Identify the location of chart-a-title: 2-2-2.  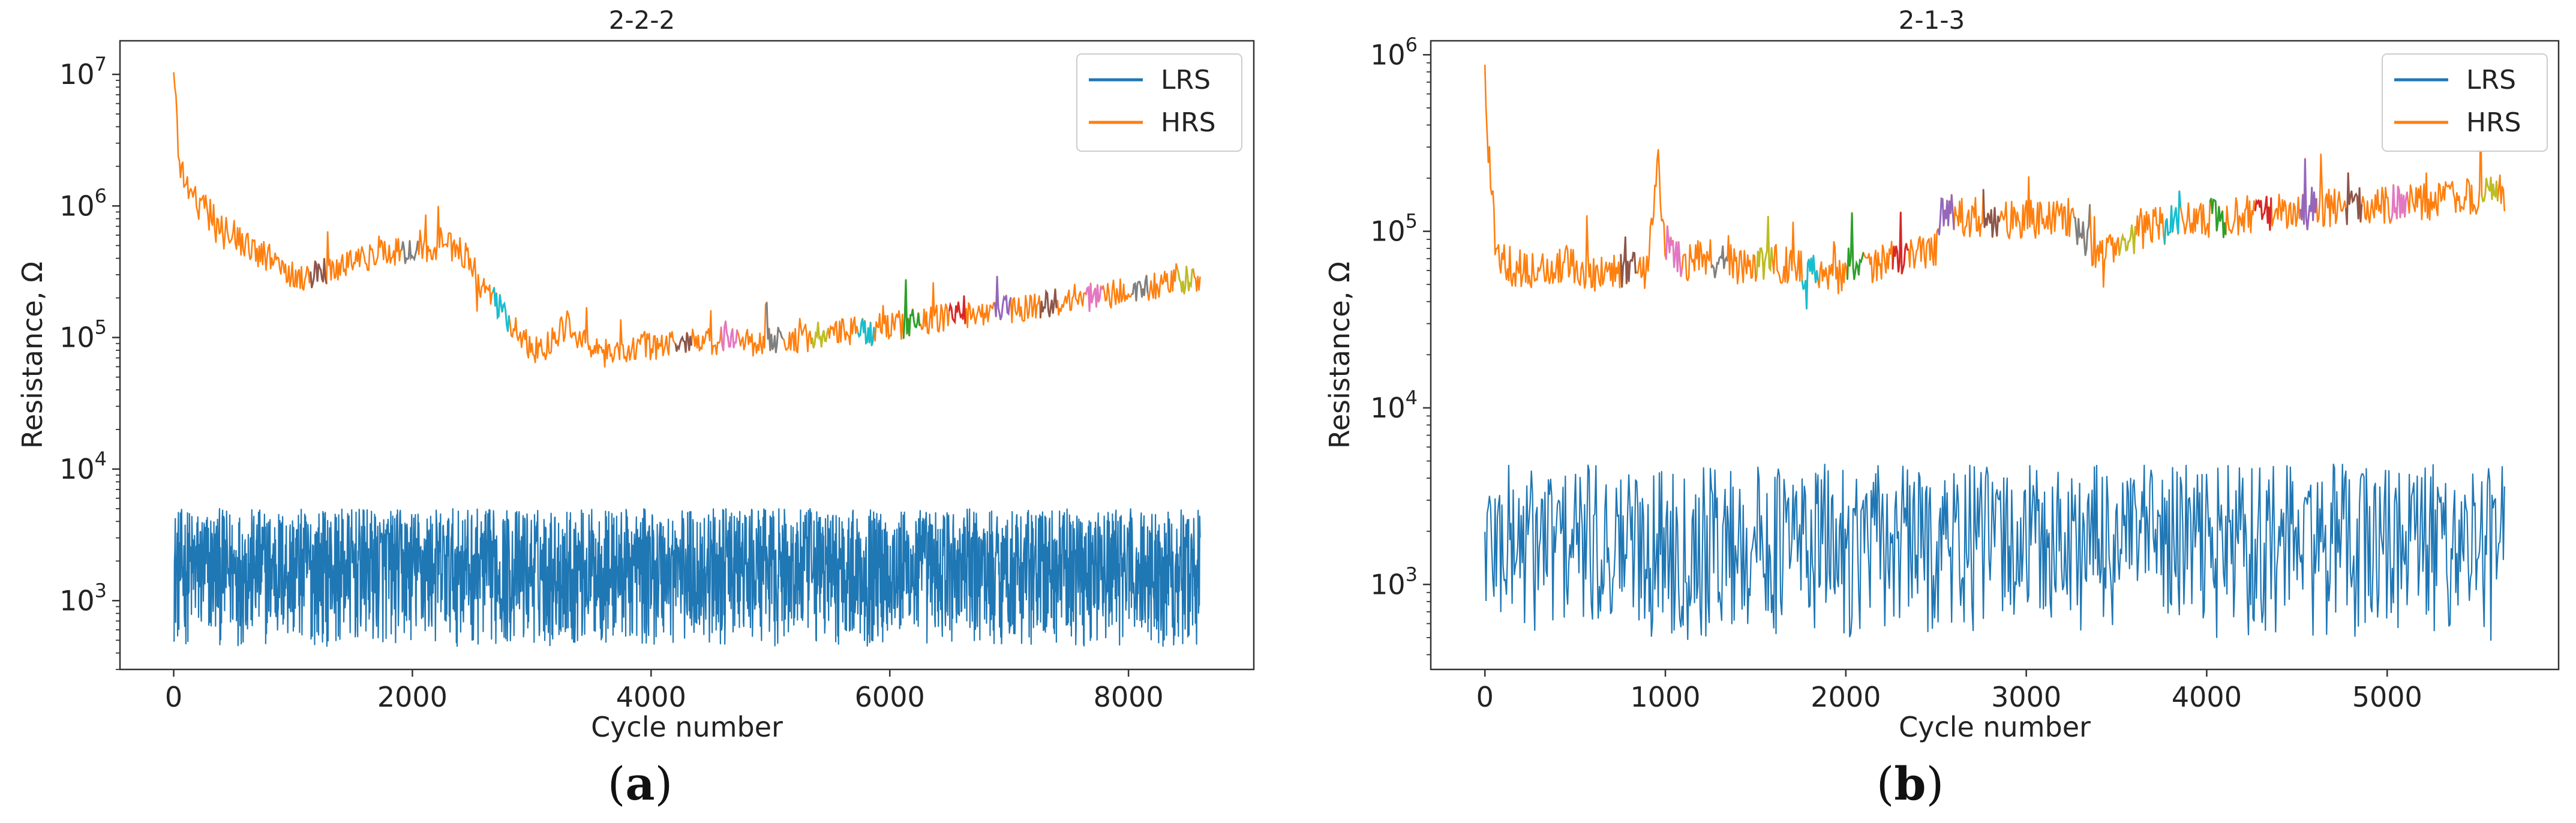
(642, 20).